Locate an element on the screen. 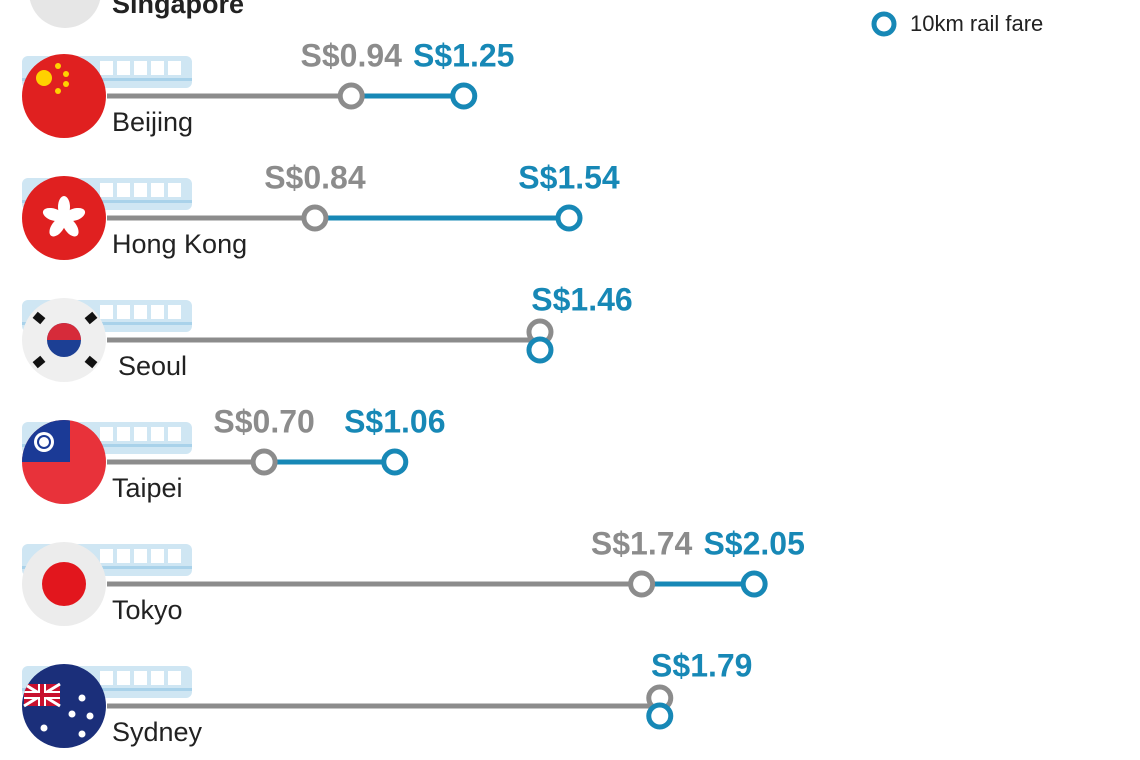 This screenshot has height=760, width=1140. city-label: Tokyo is located at coordinates (147, 610).